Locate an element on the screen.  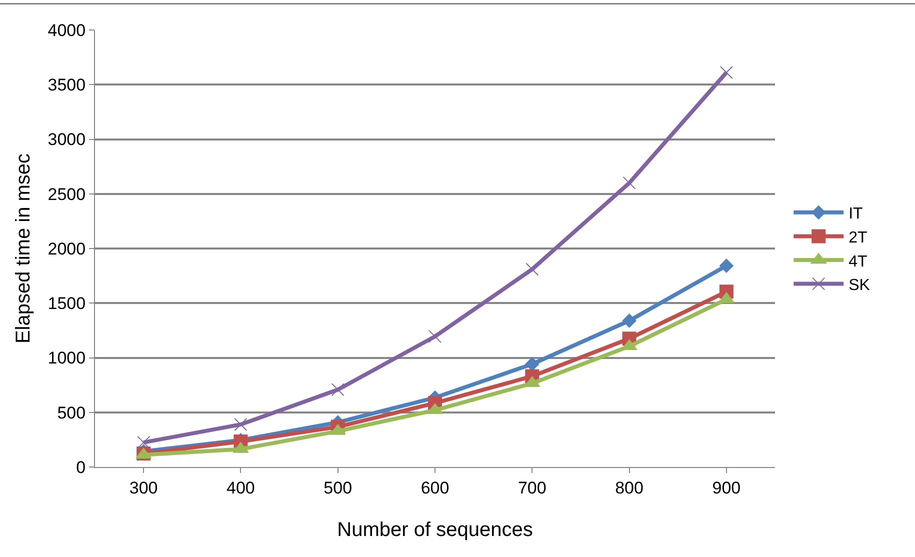
x-tick-label: 600 is located at coordinates (435, 488).